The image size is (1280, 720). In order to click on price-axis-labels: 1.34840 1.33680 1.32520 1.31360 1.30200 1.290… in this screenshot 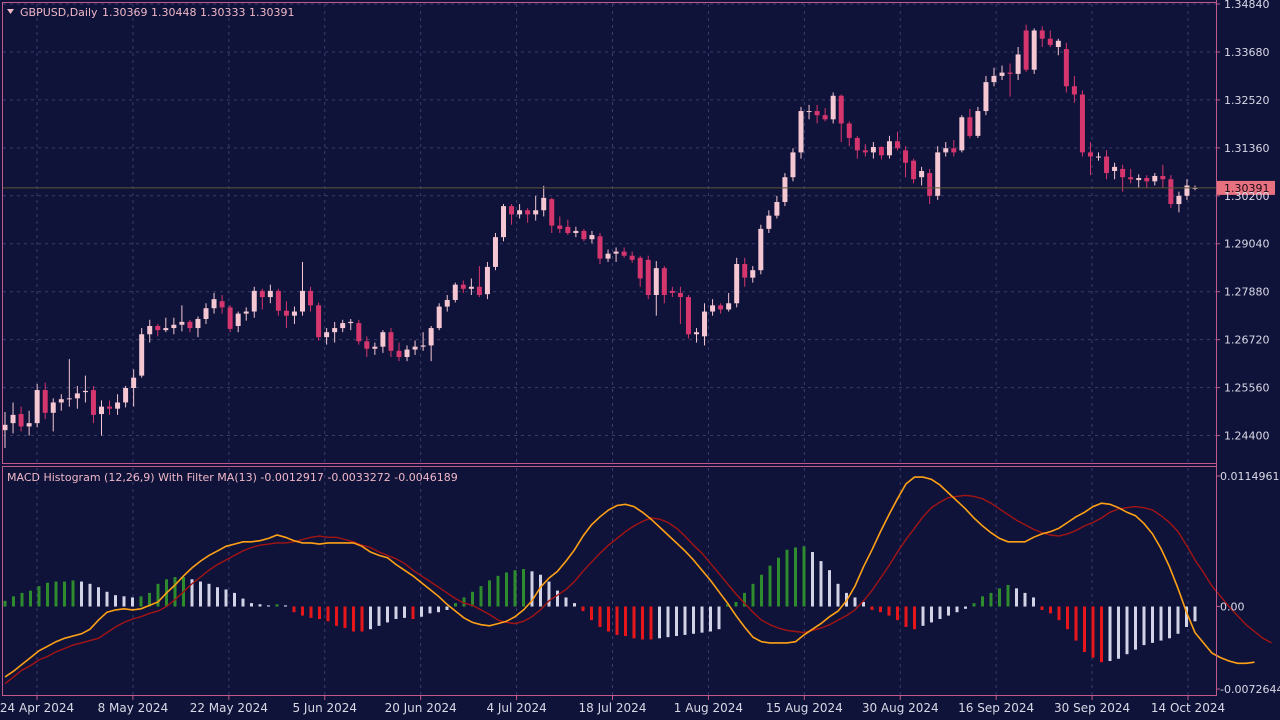, I will do `click(1243, 221)`.